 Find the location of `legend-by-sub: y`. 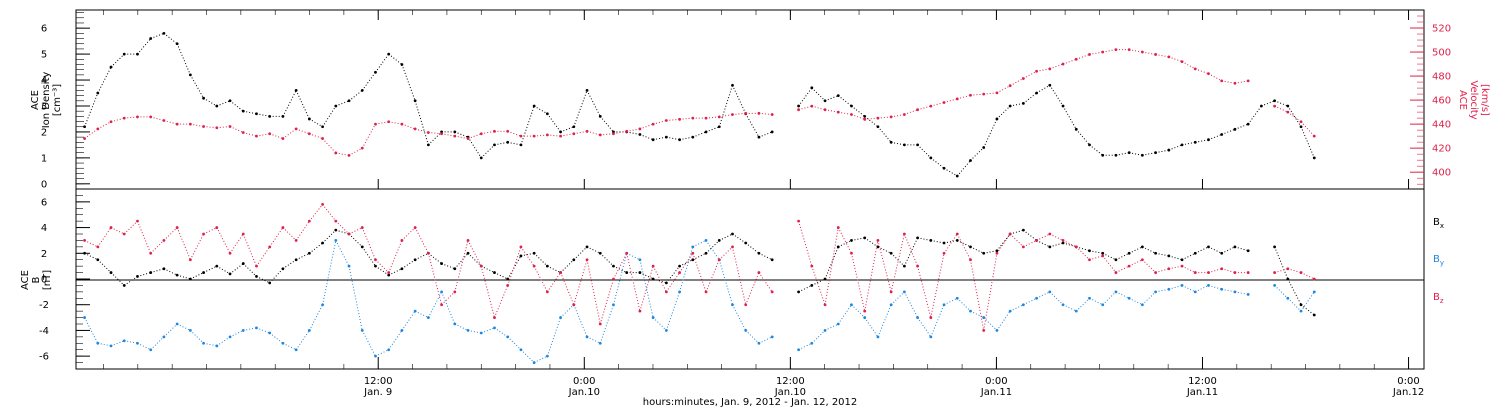

legend-by-sub: y is located at coordinates (1442, 263).